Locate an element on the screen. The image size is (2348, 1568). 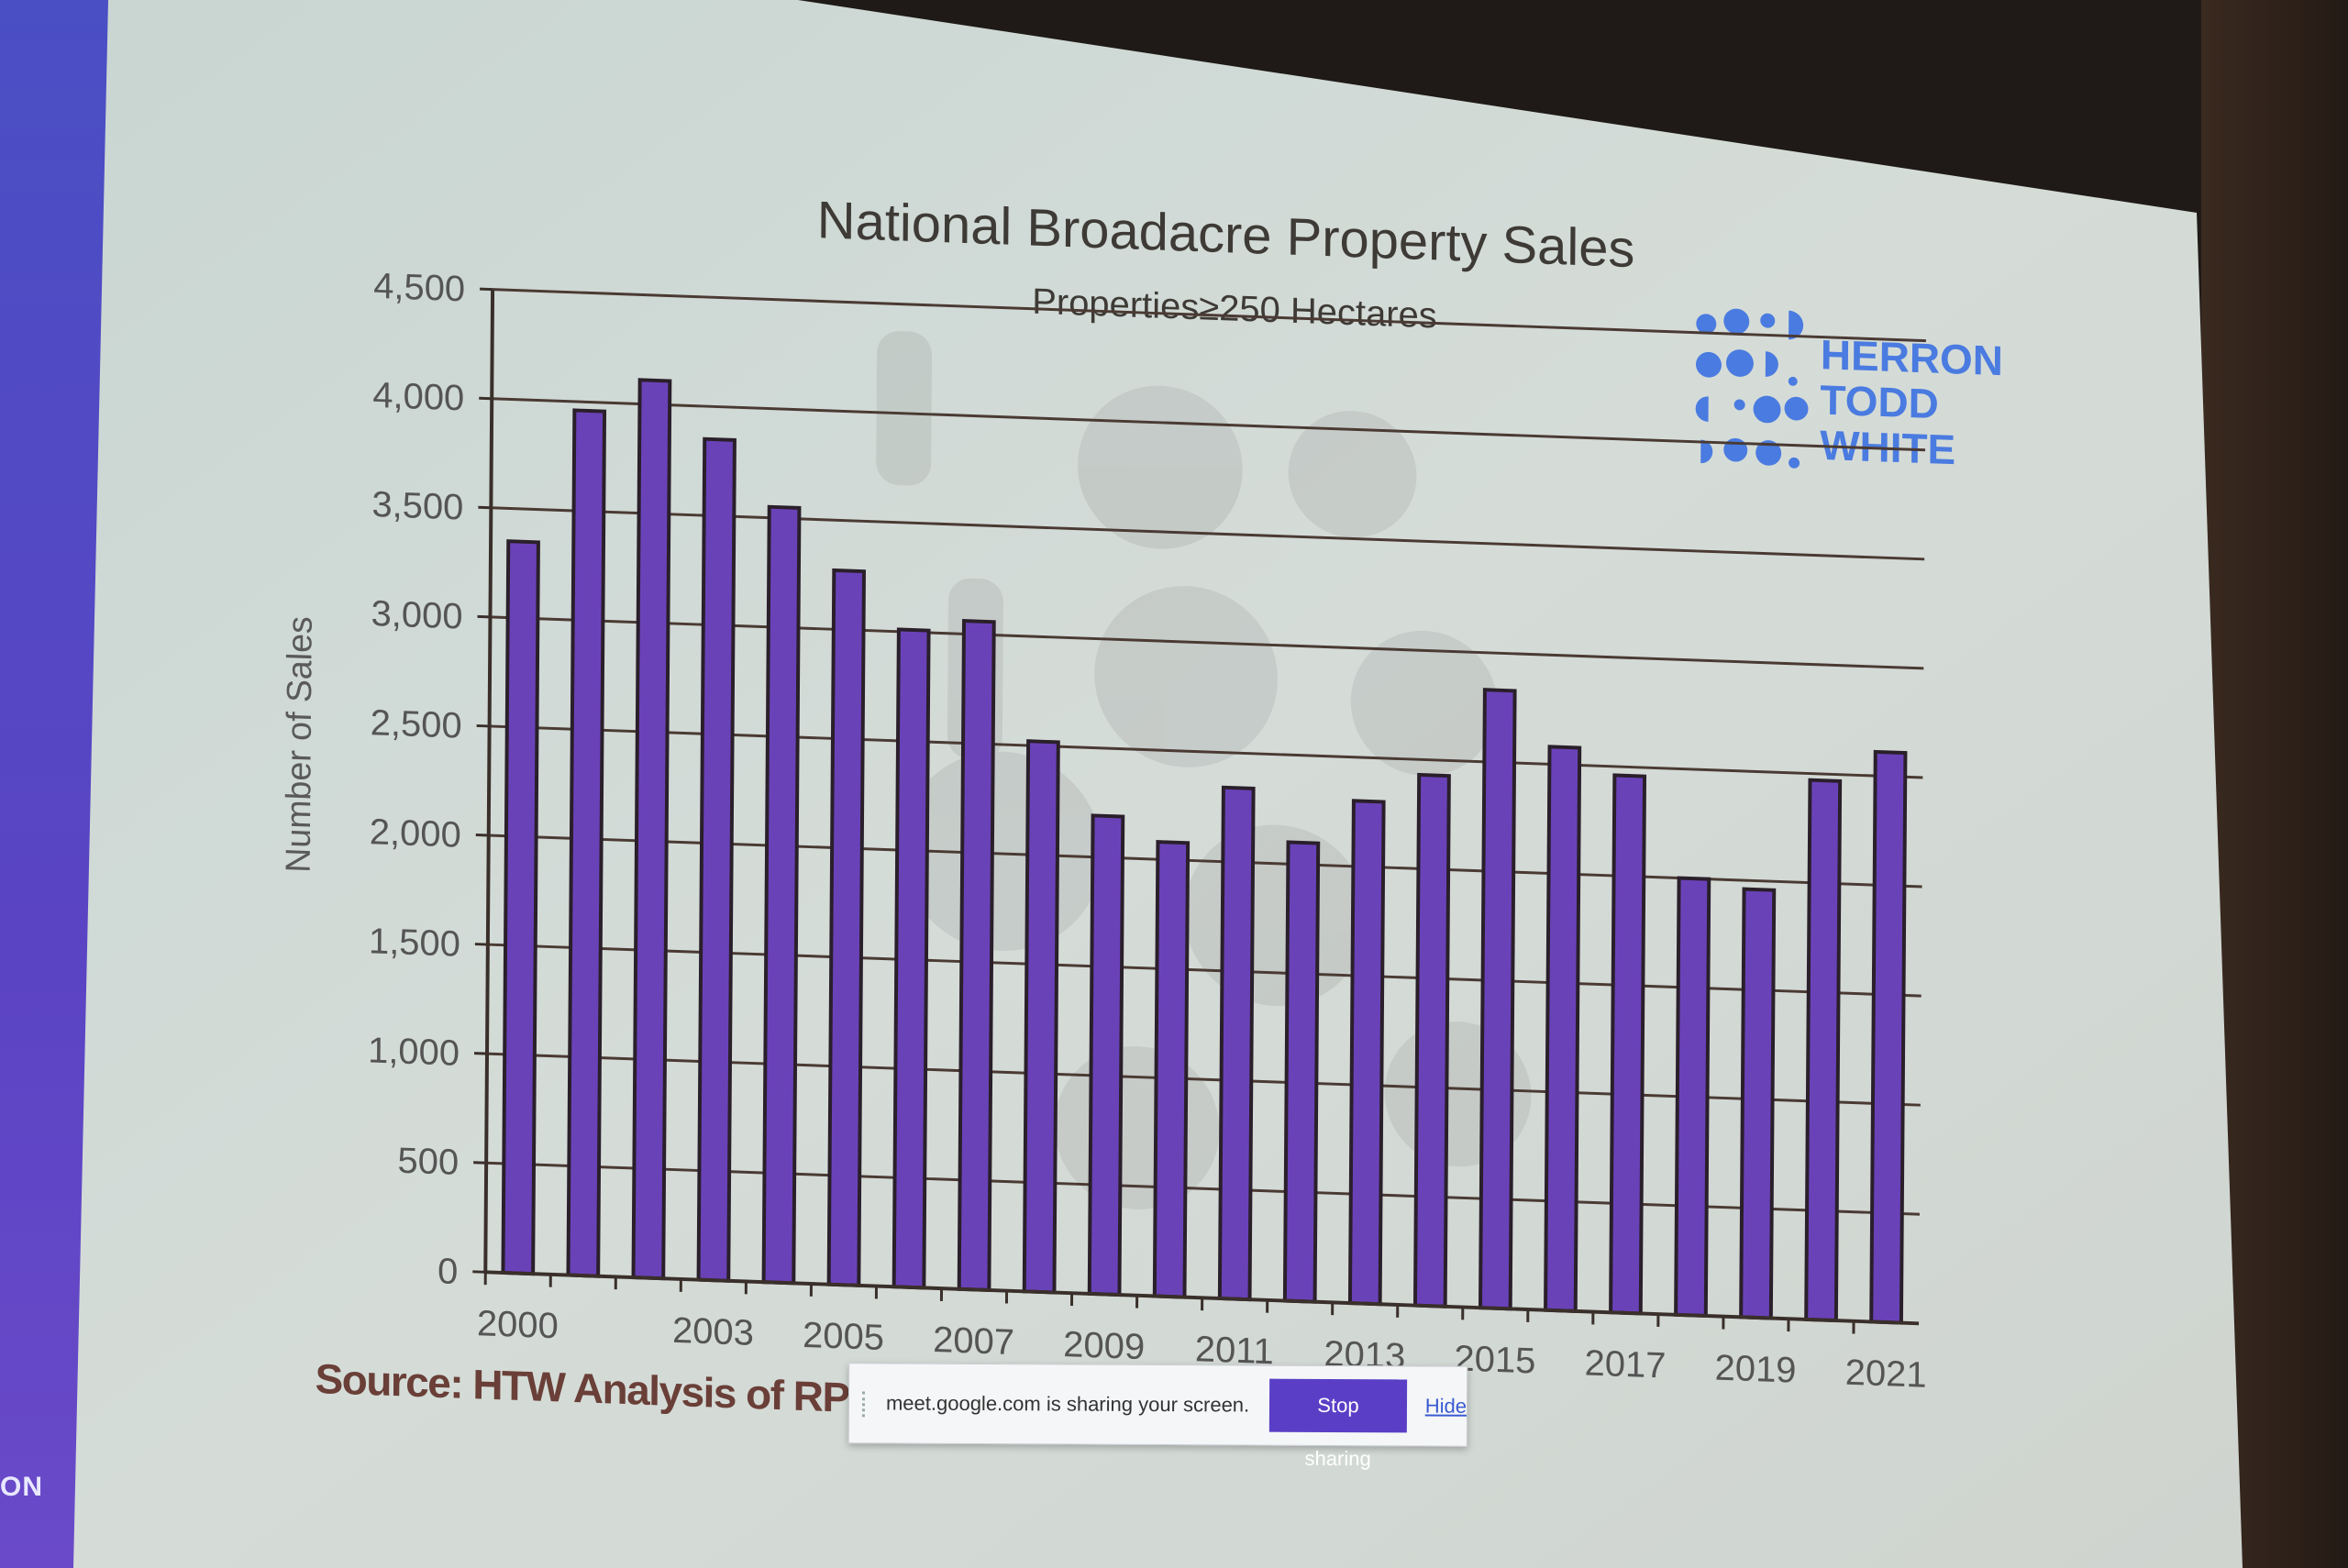
x-tick-label: 2017 is located at coordinates (1625, 1364).